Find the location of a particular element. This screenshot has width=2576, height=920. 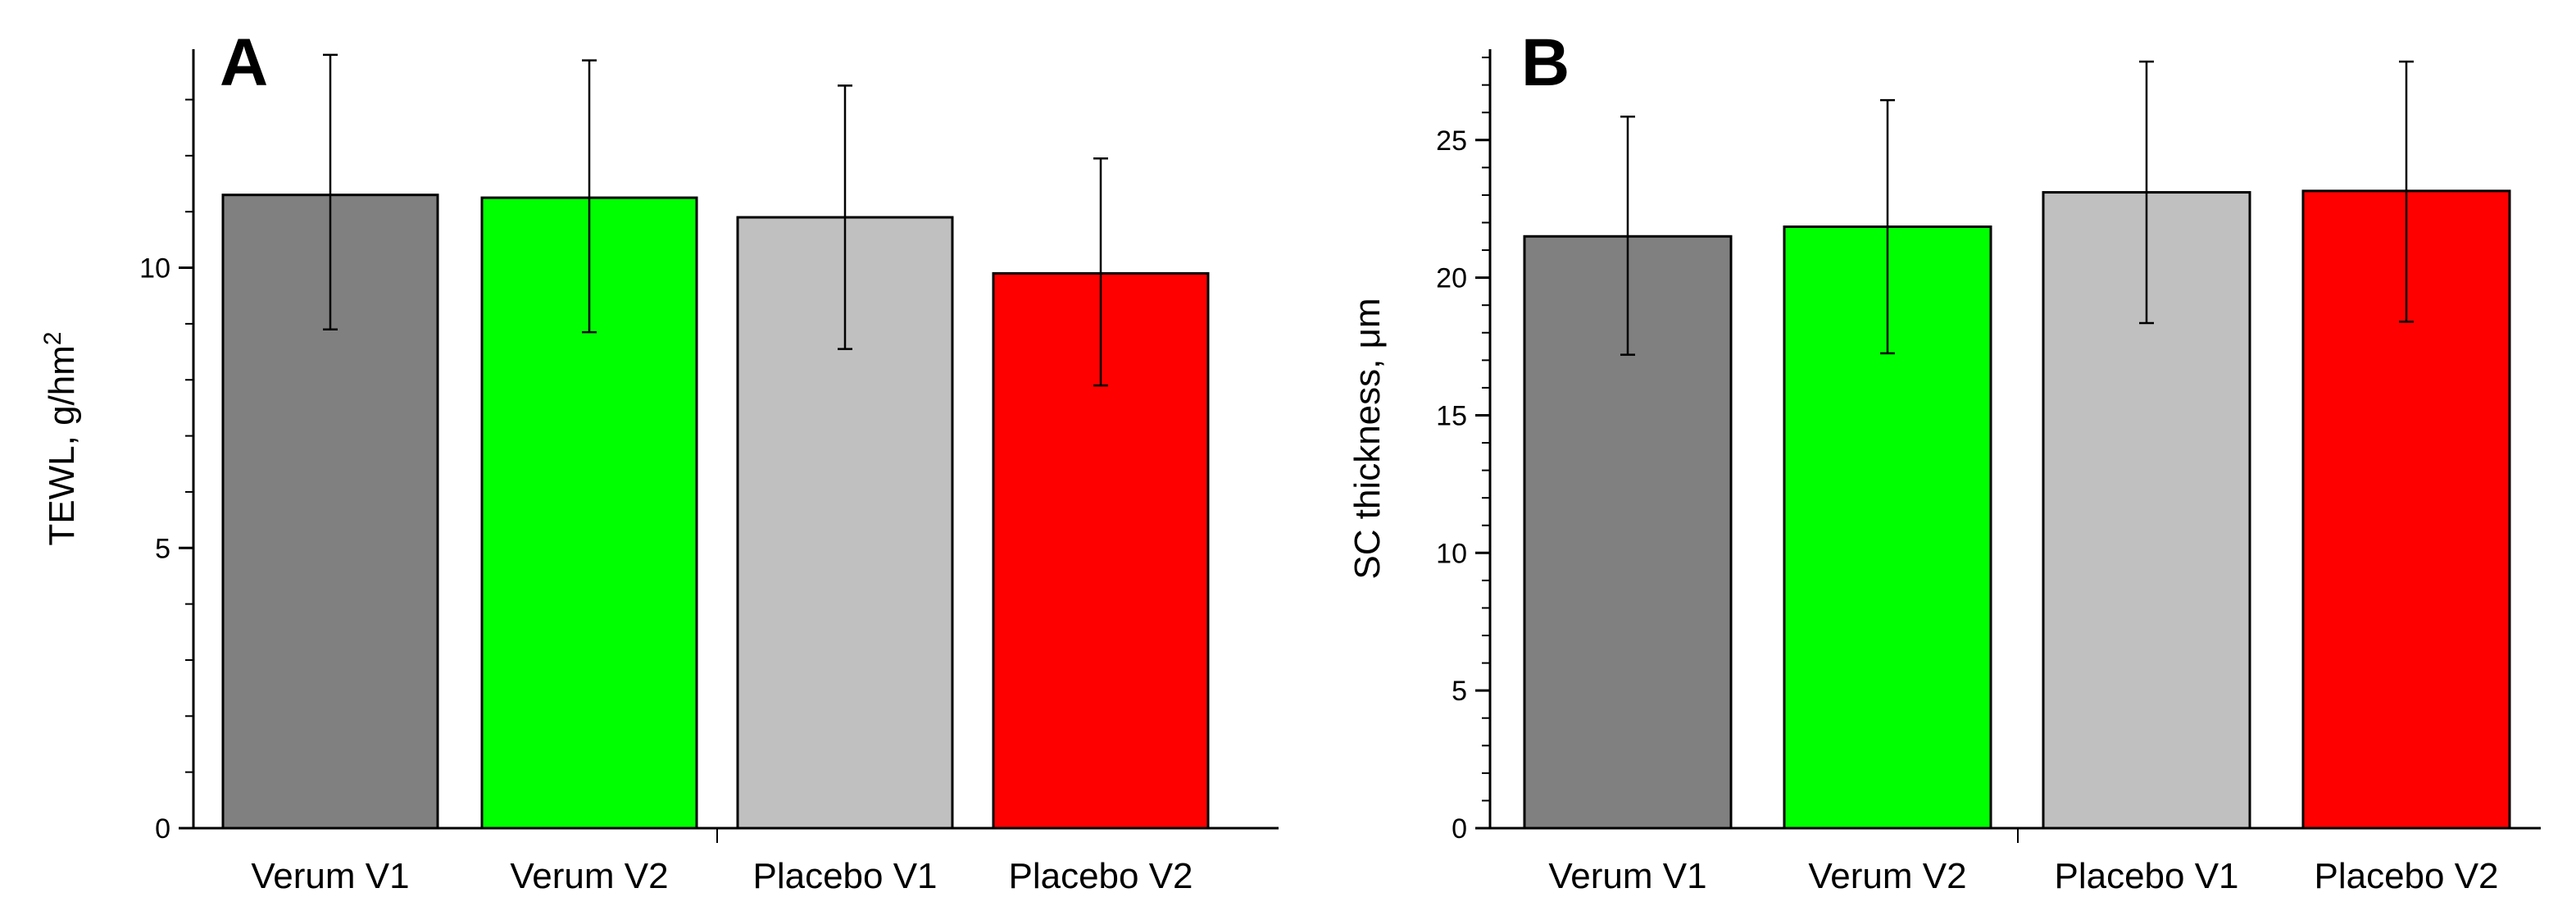

y-tick-label: 20 is located at coordinates (1451, 278).